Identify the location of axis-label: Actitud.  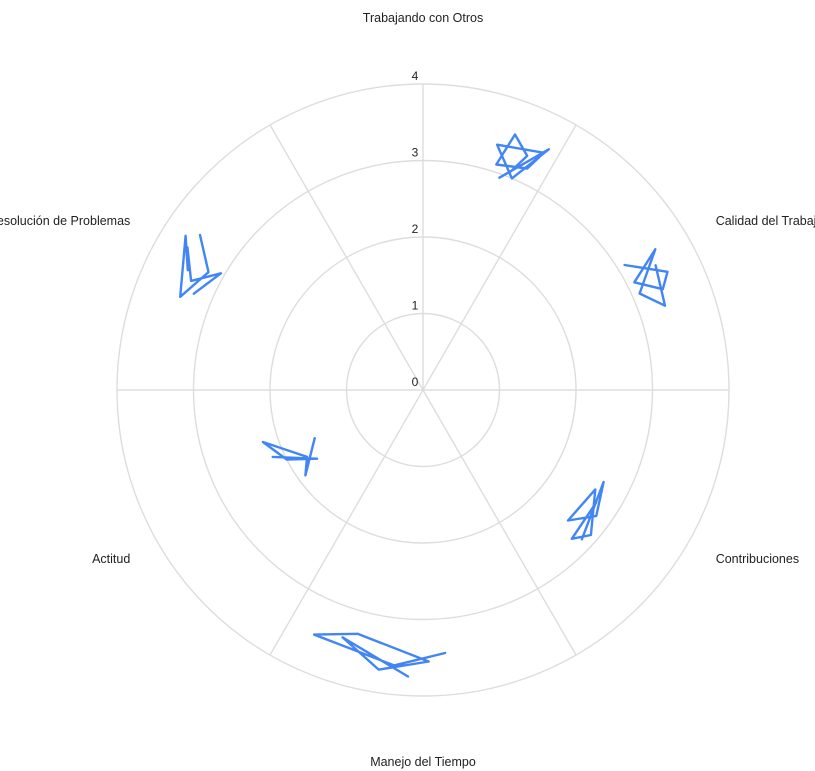
(111, 559).